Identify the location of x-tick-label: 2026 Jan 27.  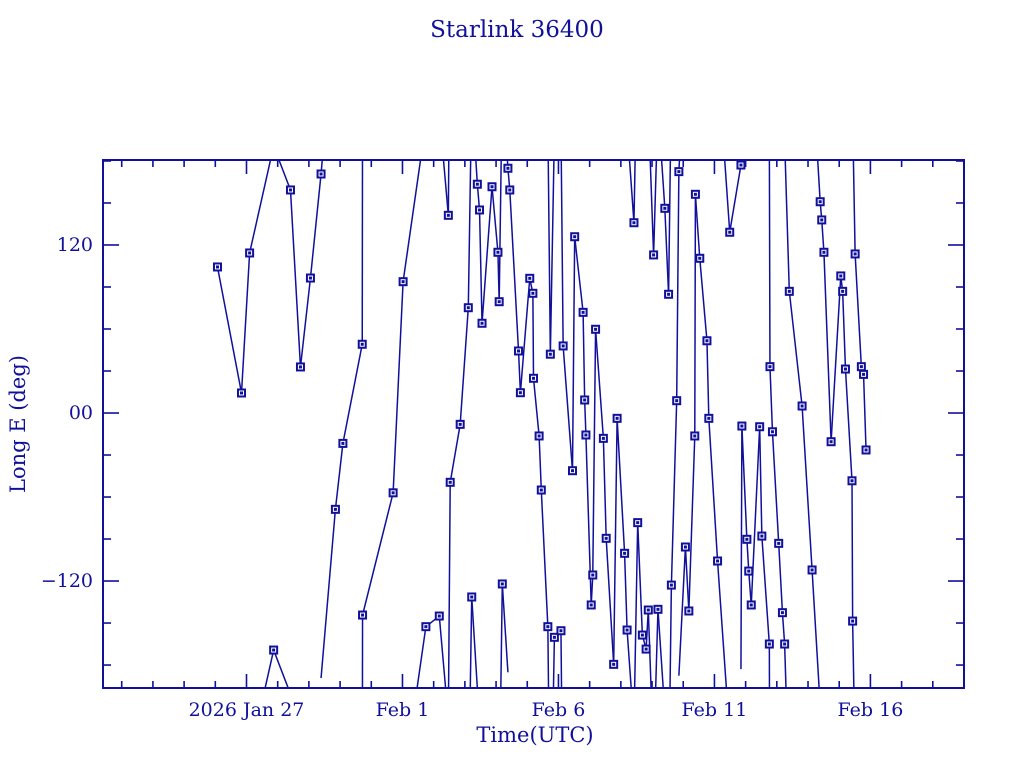
(247, 710).